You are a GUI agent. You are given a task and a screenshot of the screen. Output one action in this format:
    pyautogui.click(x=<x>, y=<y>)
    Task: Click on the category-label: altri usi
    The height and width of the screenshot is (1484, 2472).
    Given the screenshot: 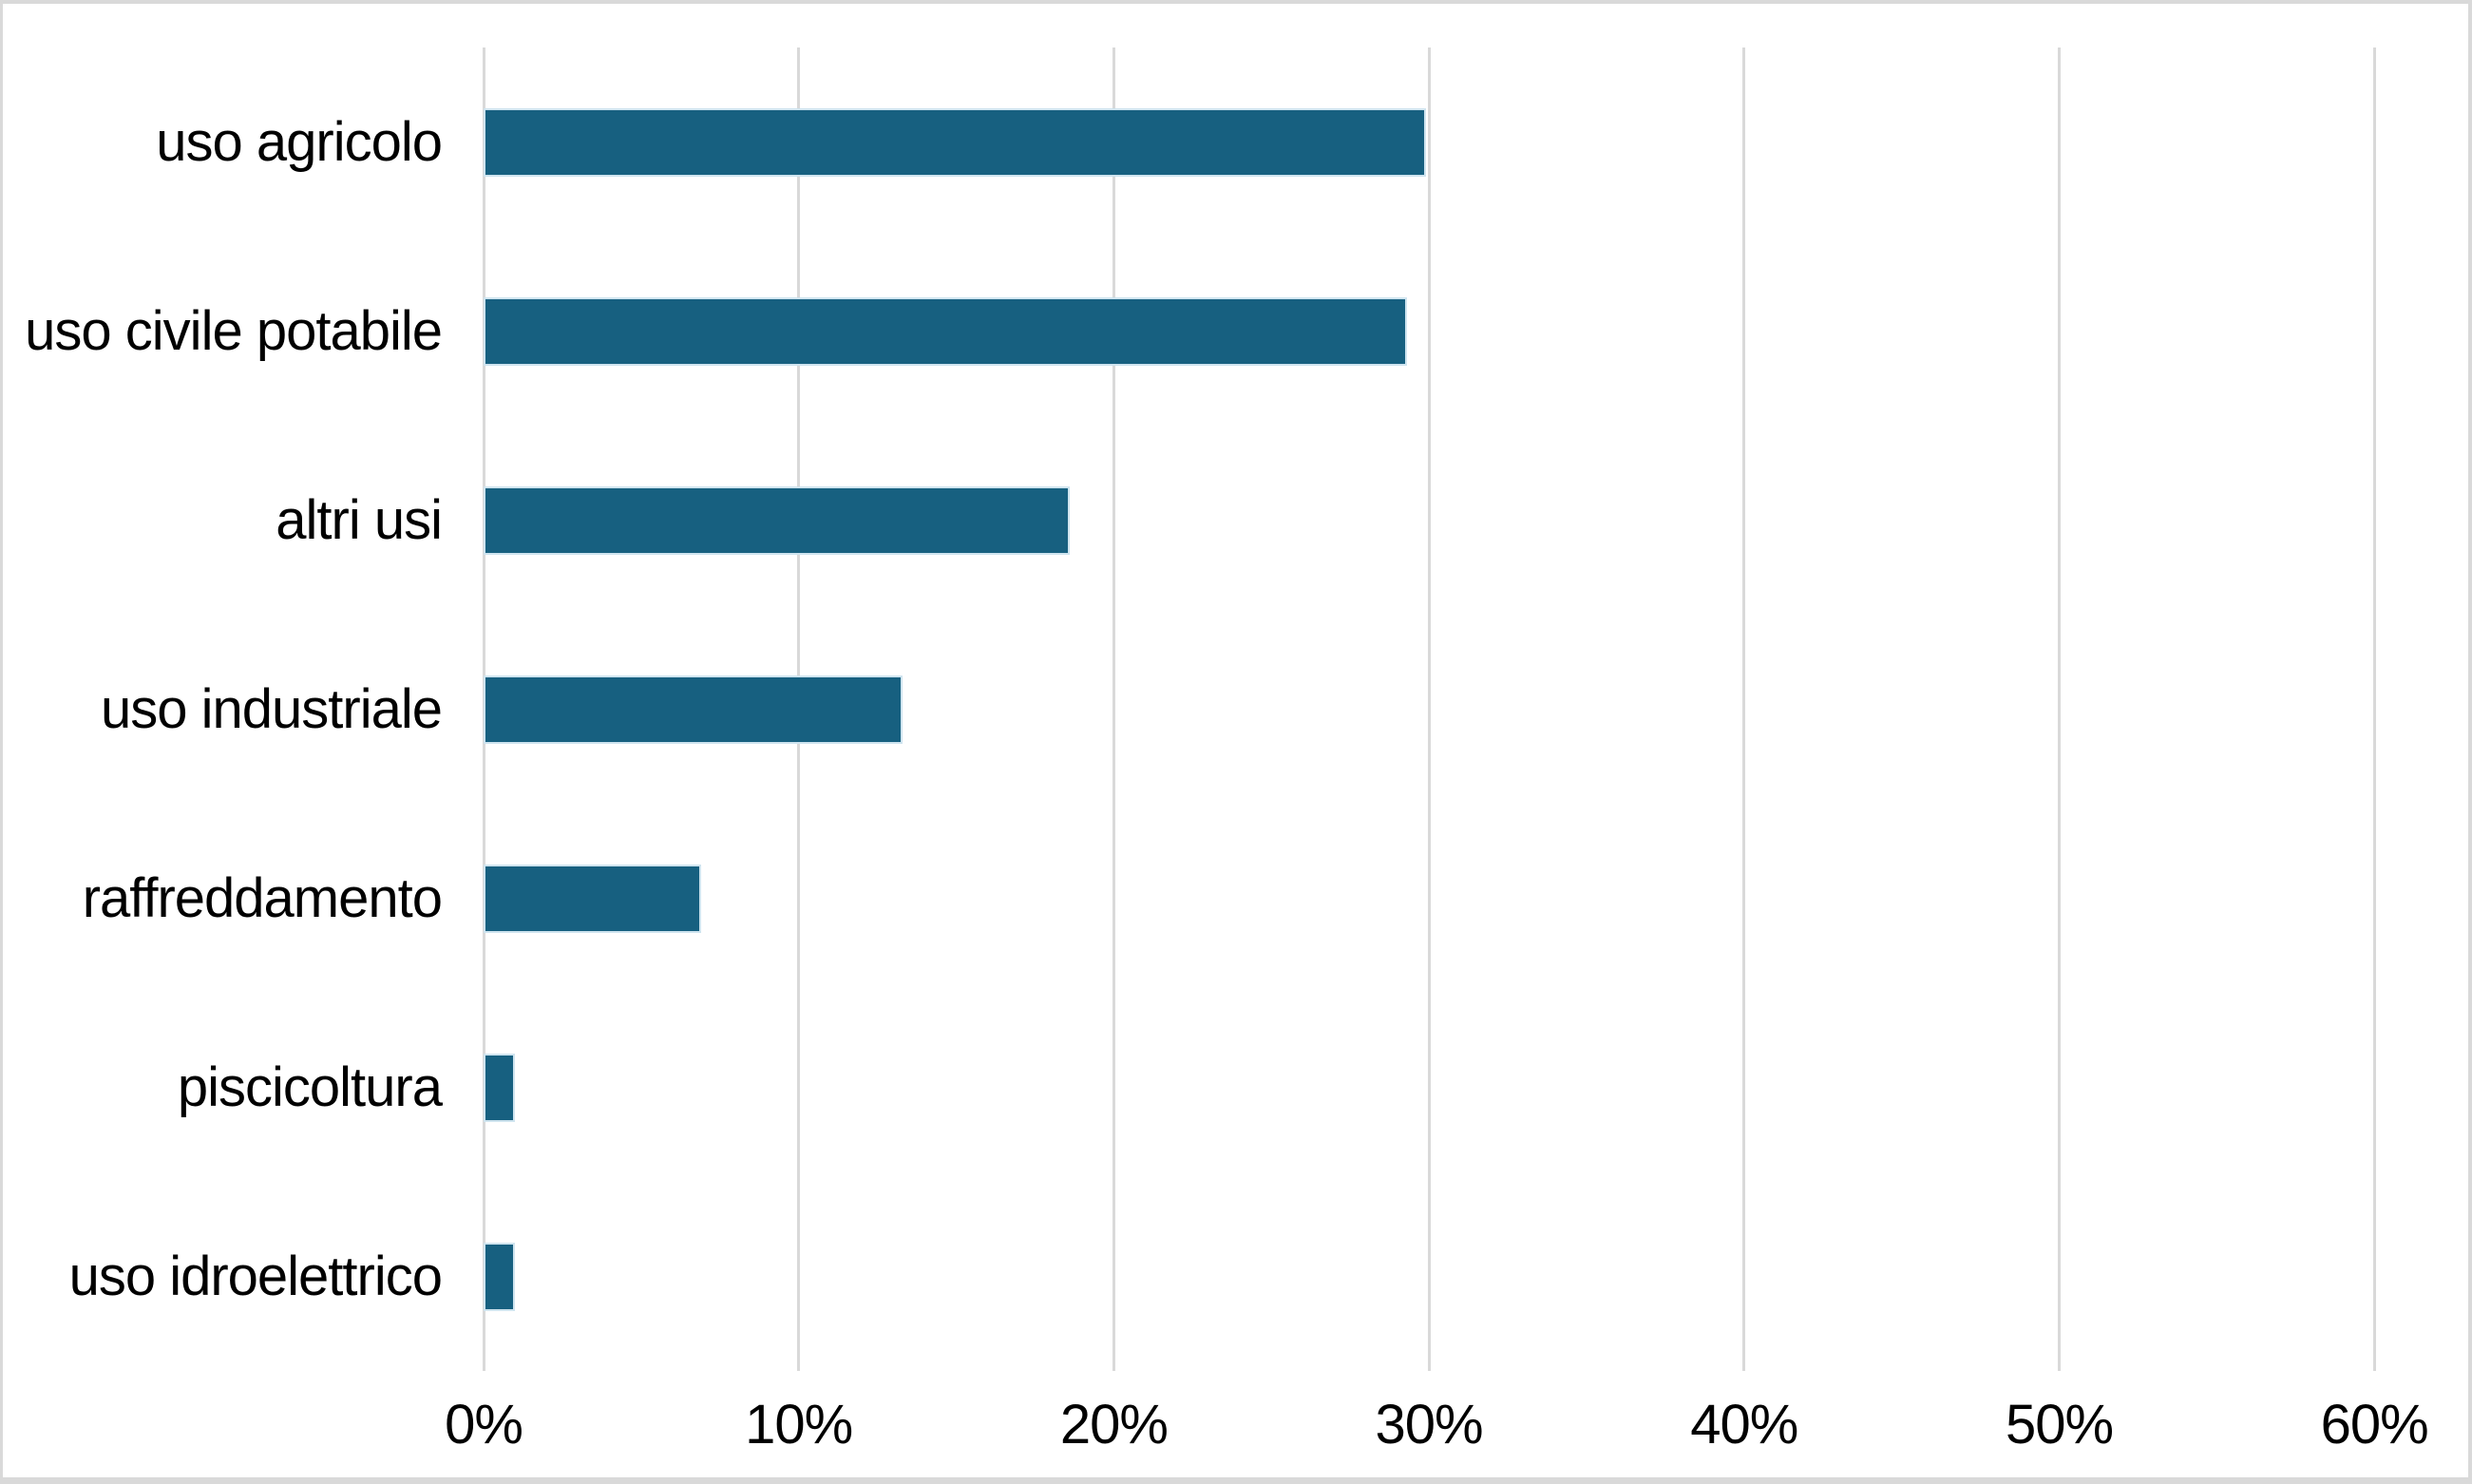 What is the action you would take?
    pyautogui.click(x=359, y=519)
    